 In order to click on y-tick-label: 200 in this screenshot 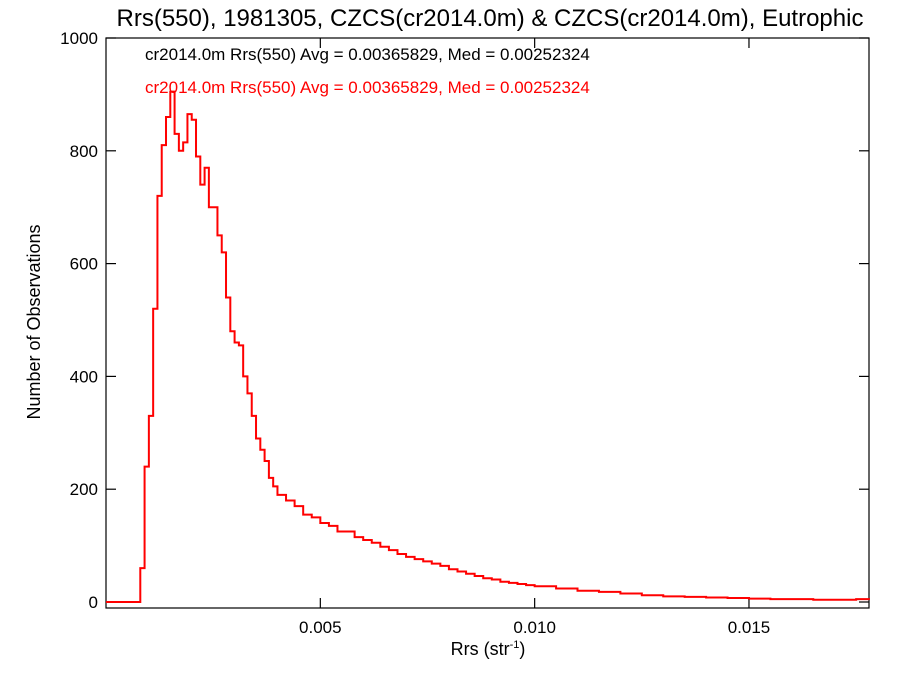, I will do `click(84, 489)`.